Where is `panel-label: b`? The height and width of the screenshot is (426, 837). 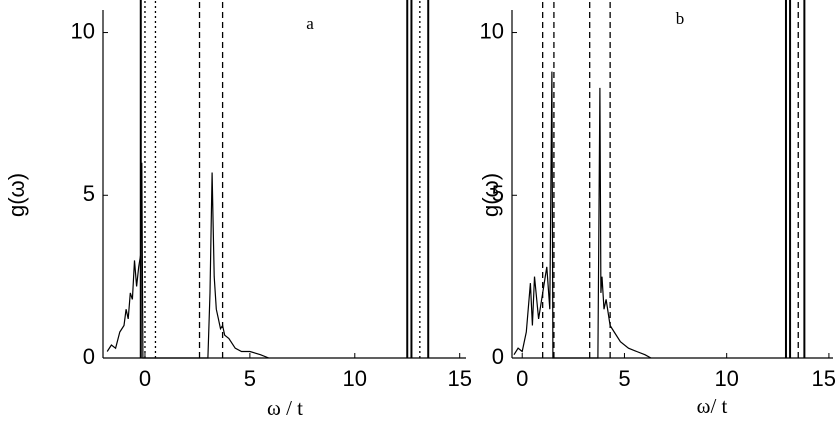 panel-label: b is located at coordinates (680, 18).